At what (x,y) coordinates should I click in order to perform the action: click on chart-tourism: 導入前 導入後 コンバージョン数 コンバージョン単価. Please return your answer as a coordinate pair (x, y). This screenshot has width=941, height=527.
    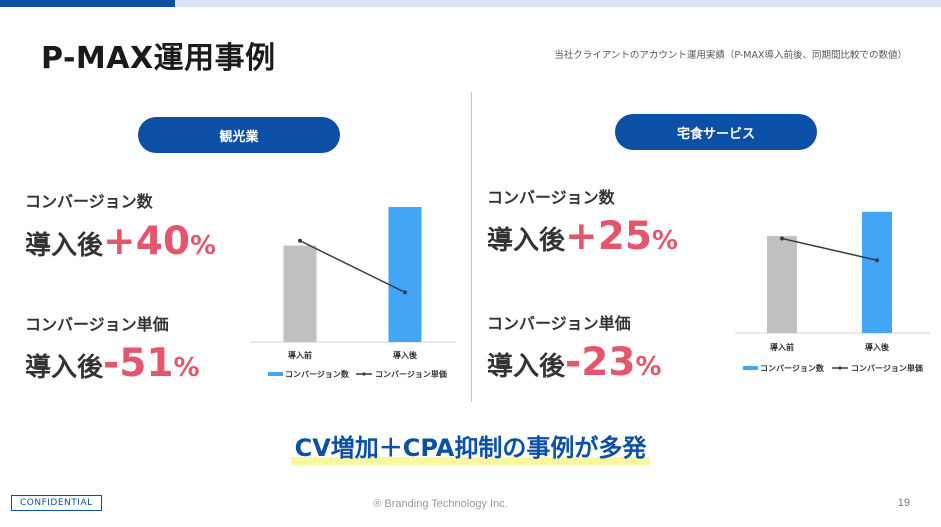
    Looking at the image, I should click on (353, 293).